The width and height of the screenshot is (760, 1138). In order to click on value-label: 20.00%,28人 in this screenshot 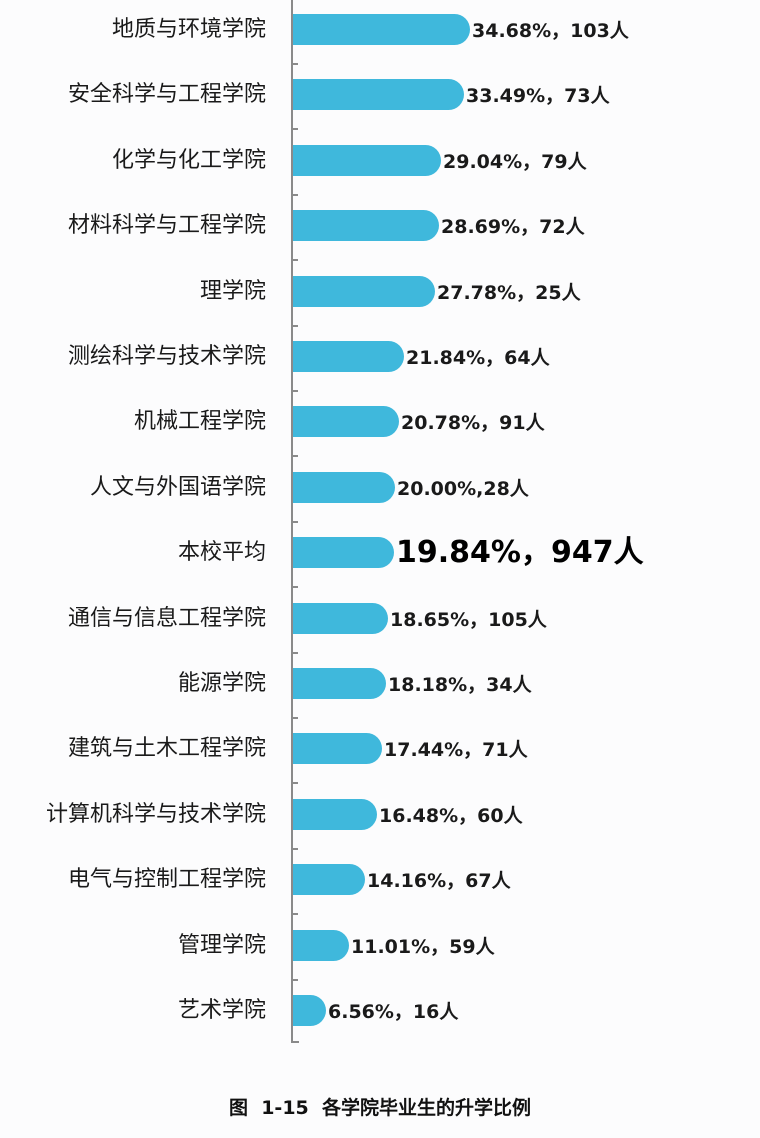, I will do `click(463, 489)`.